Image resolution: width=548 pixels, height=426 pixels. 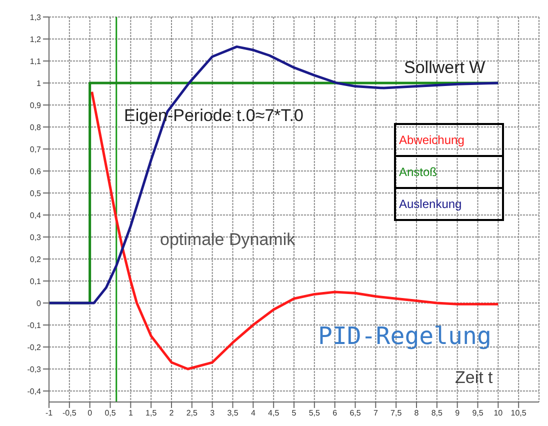 What do you see at coordinates (474, 378) in the screenshot?
I see `x-axis-title: Zeit t` at bounding box center [474, 378].